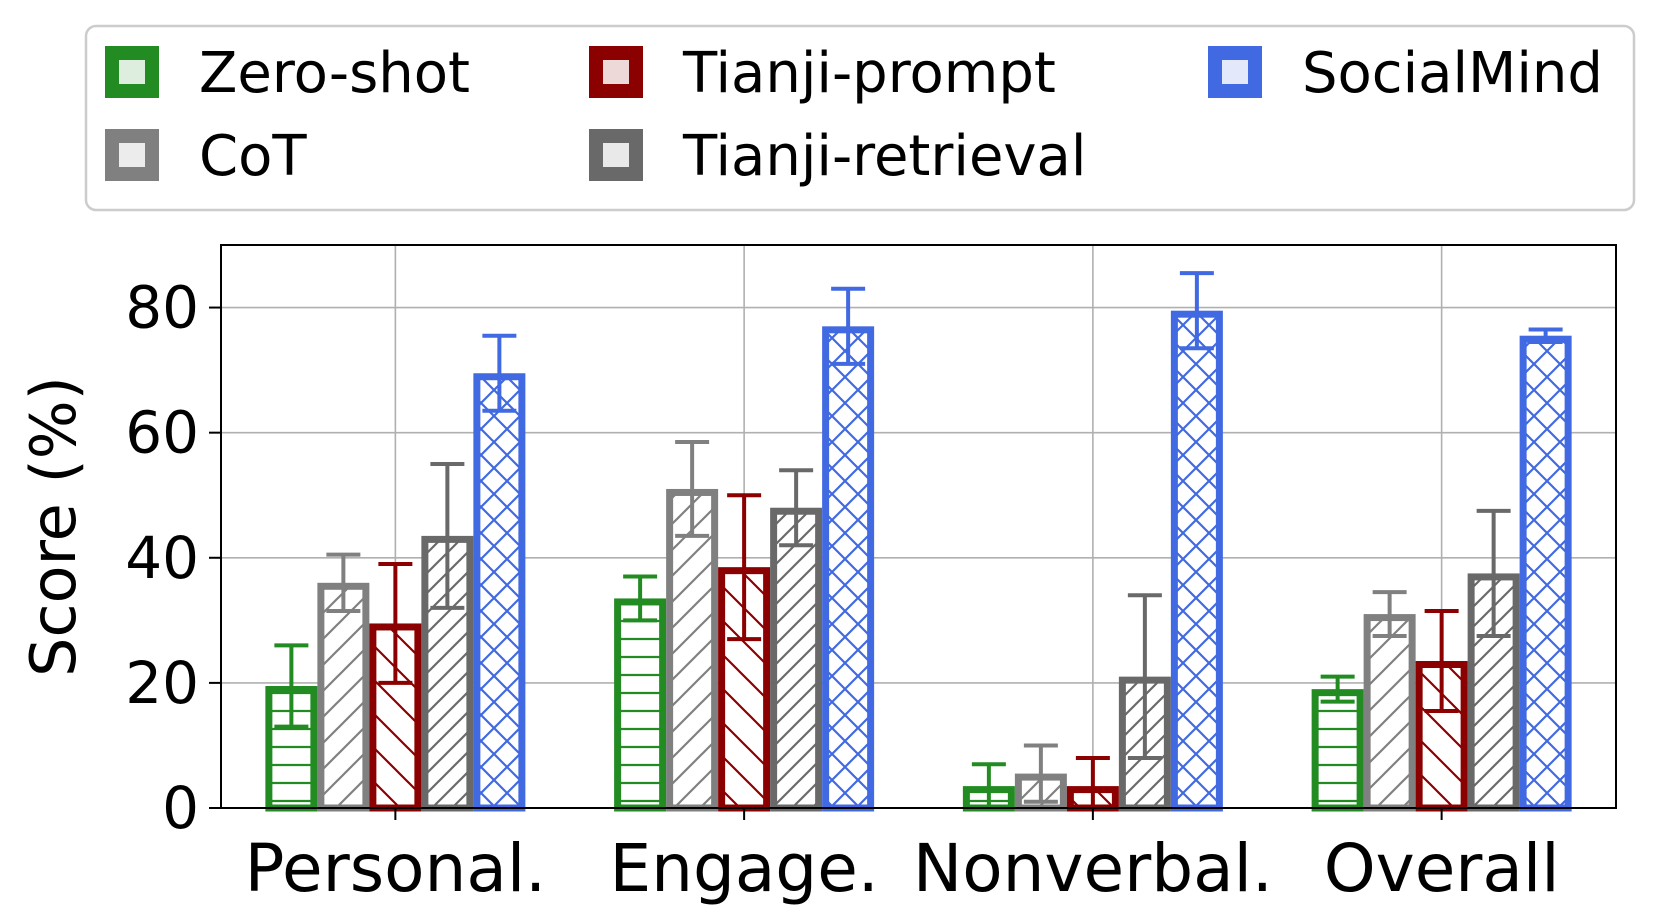 This screenshot has height=924, width=1661. I want to click on legend-item-tianji-prompt: Tianji-prompt, so click(822, 73).